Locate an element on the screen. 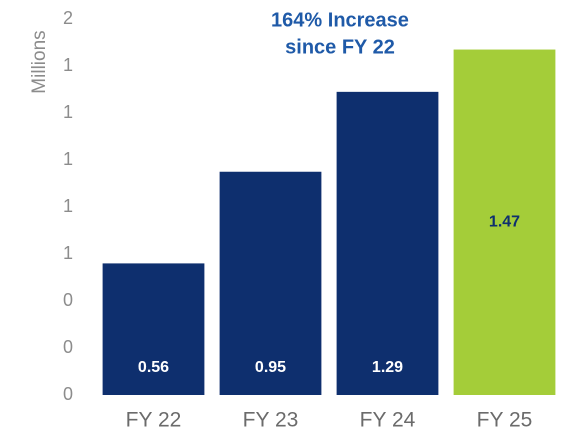 This screenshot has height=441, width=567. value-label: 0.56 is located at coordinates (153, 367).